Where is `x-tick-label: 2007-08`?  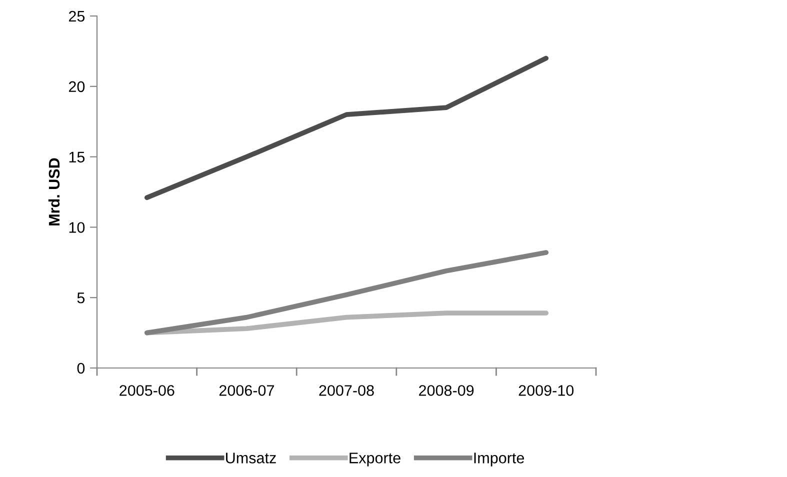 x-tick-label: 2007-08 is located at coordinates (346, 390).